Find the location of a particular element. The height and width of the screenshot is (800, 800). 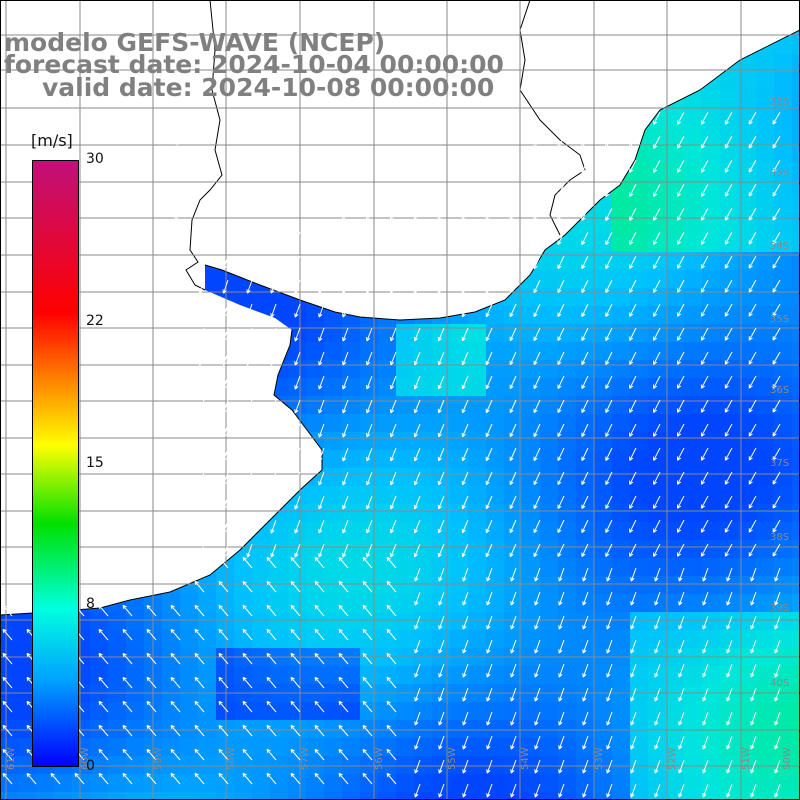

latitude-label: 40S is located at coordinates (779, 683).